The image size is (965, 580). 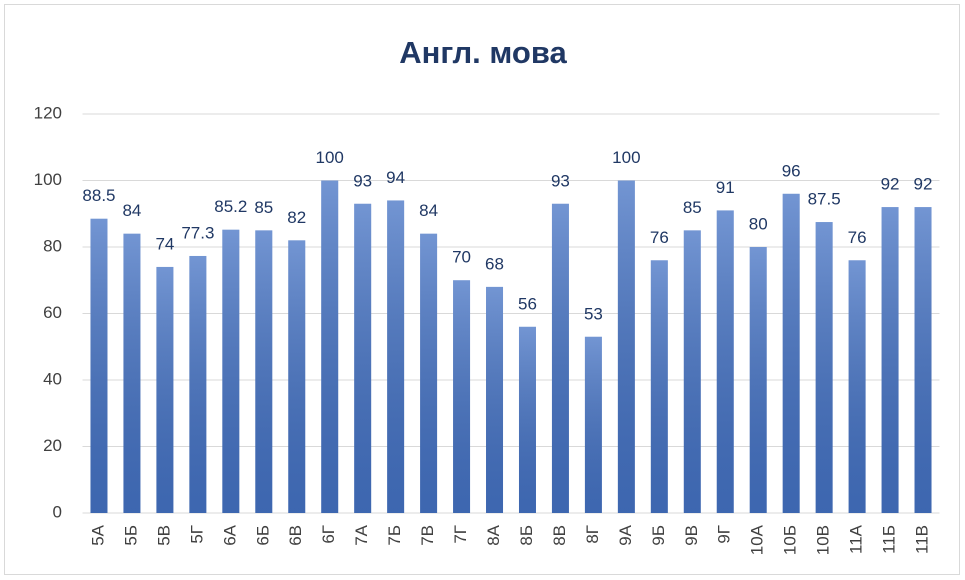 What do you see at coordinates (130, 535) in the screenshot?
I see `x-tick-label: 5Б` at bounding box center [130, 535].